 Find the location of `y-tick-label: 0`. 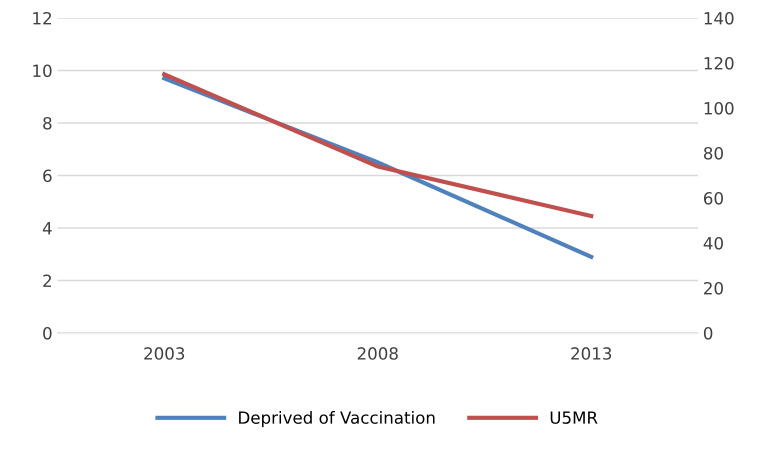

y-tick-label: 0 is located at coordinates (47, 333).